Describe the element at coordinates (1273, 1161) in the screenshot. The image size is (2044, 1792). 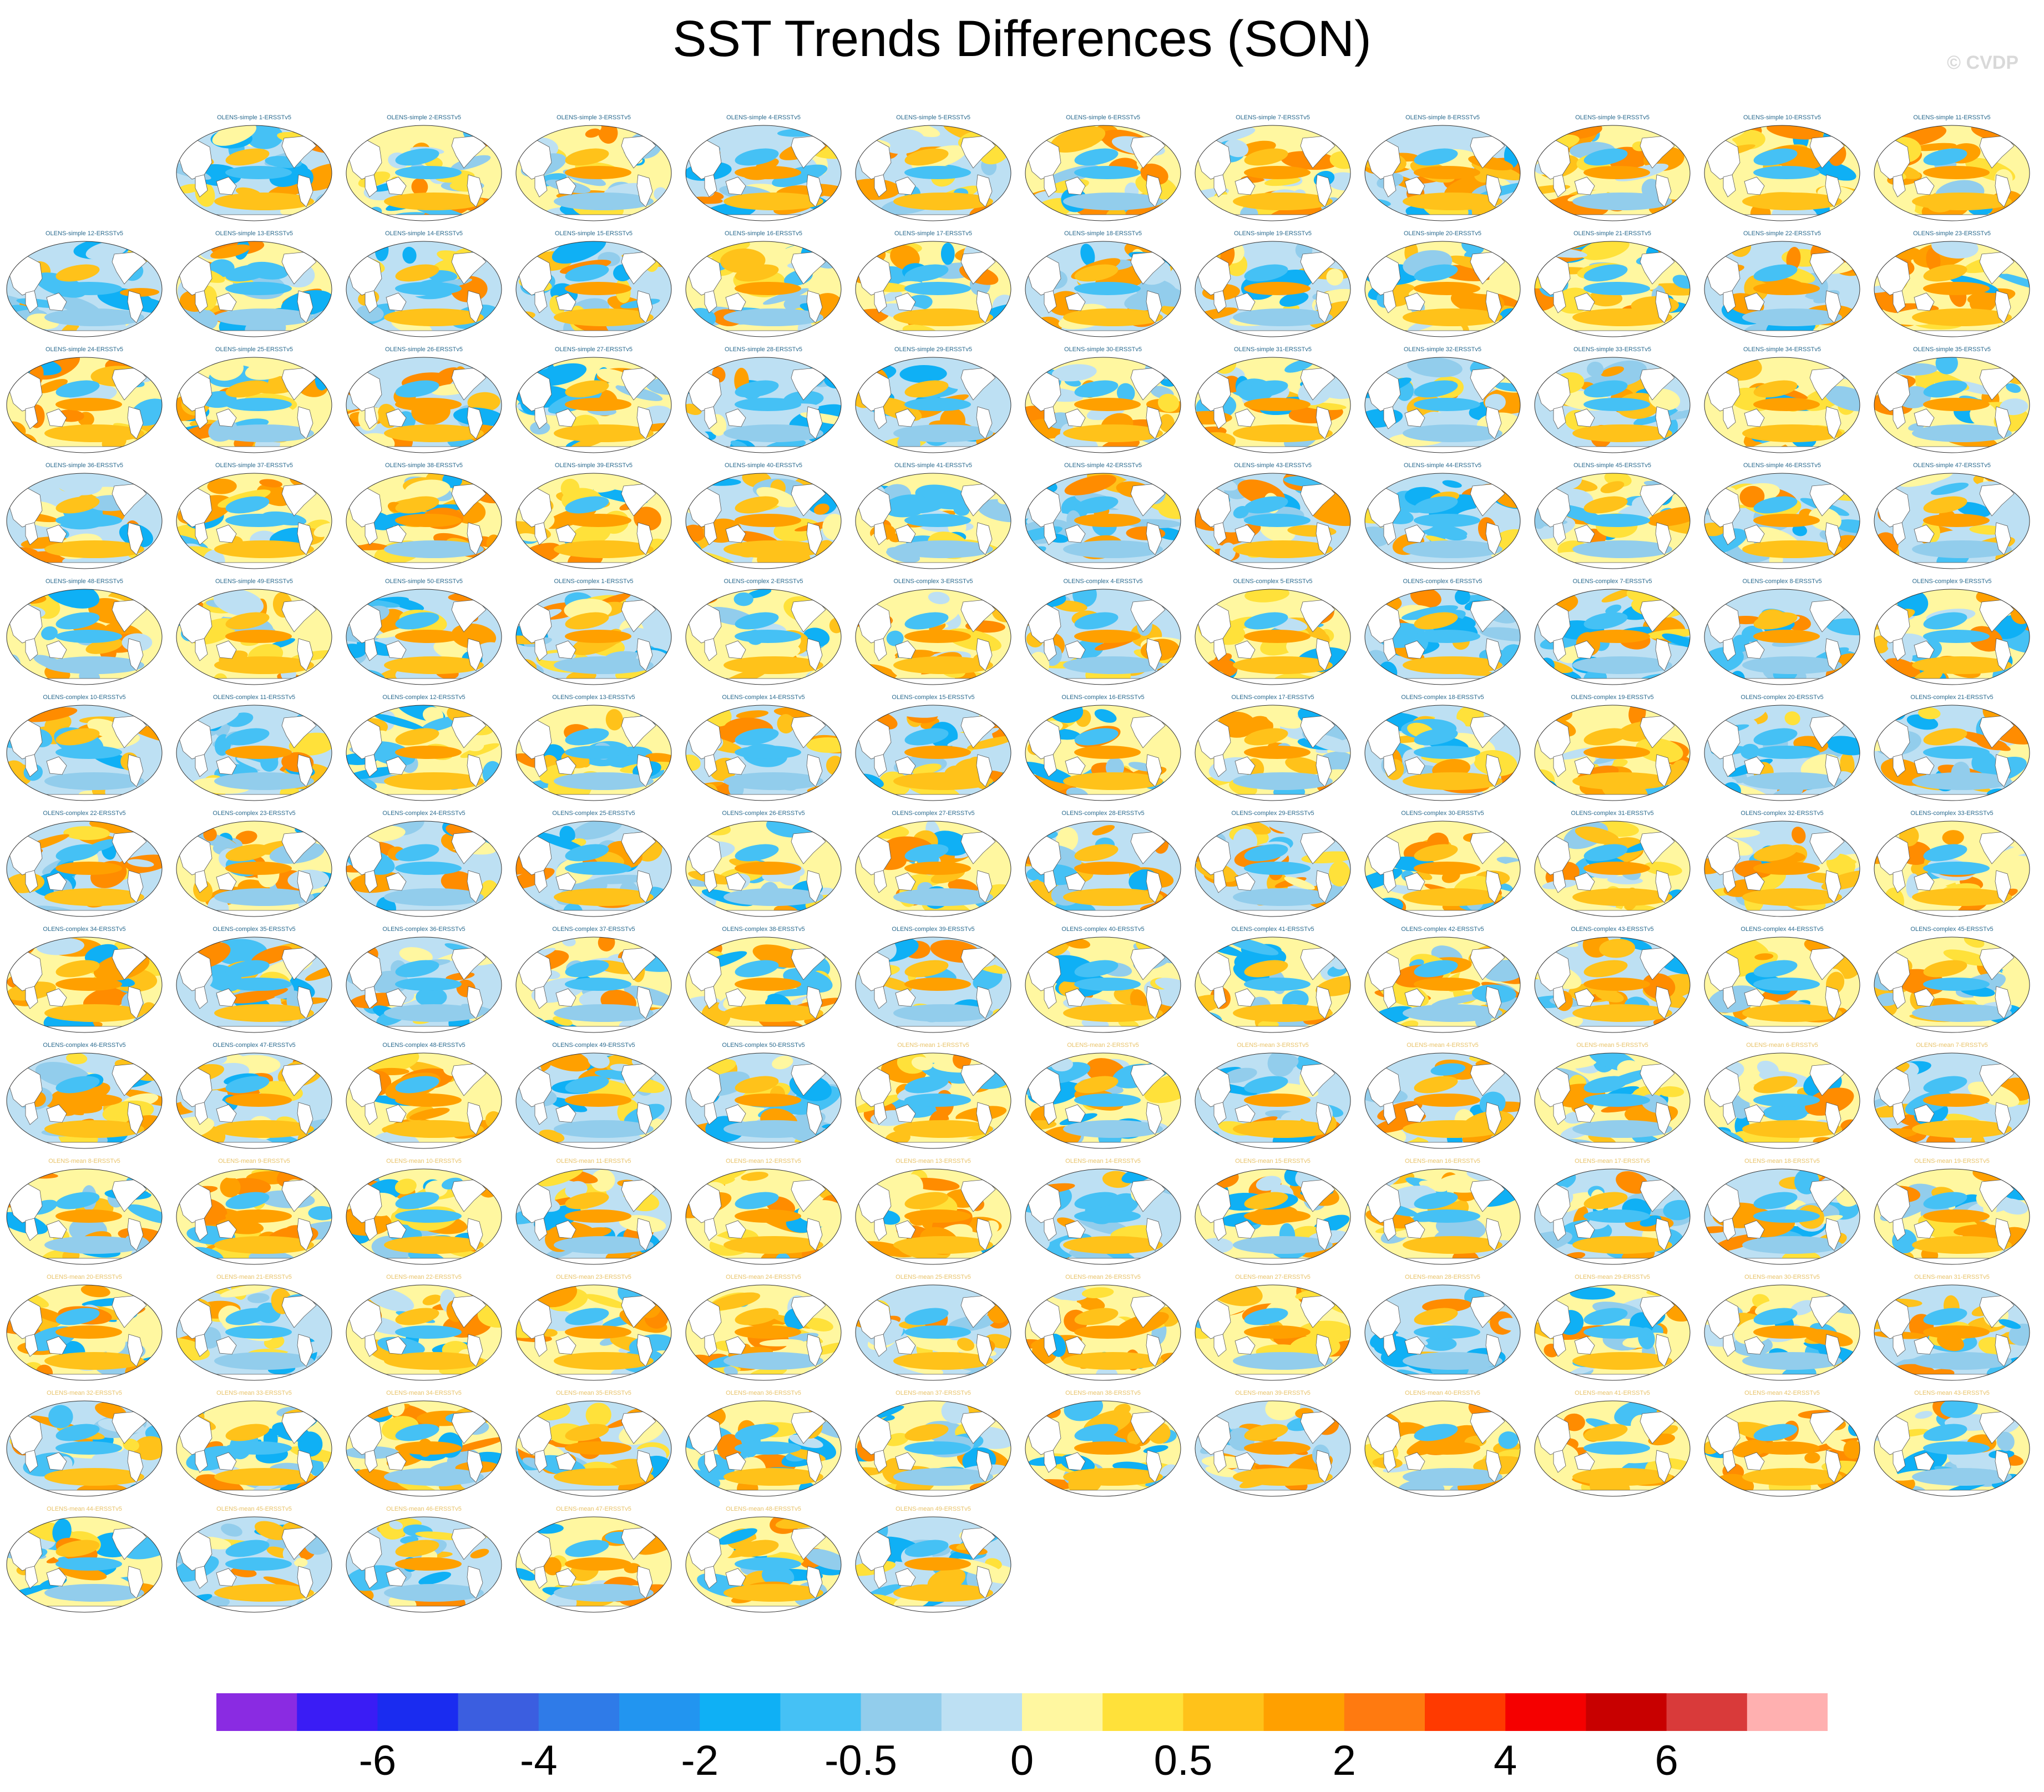
I see `panel-label: OLENS-mean 15-ERSSTv5` at that location.